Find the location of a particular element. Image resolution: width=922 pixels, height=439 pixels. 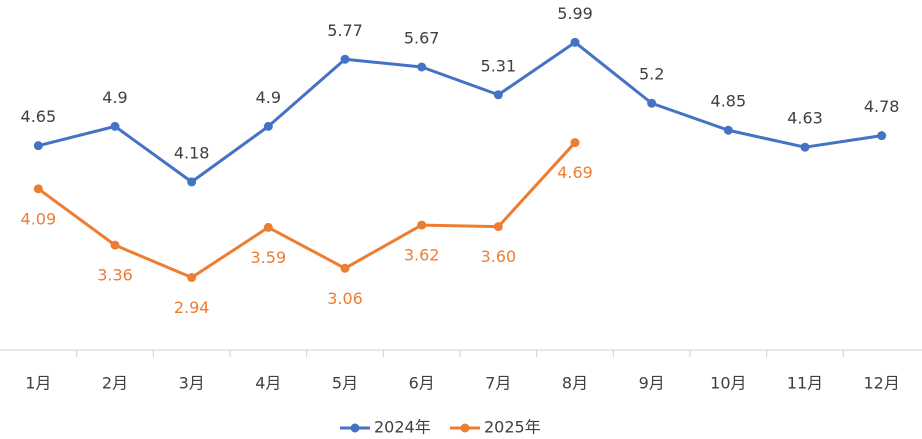

data-label: 3.59 is located at coordinates (269, 257).